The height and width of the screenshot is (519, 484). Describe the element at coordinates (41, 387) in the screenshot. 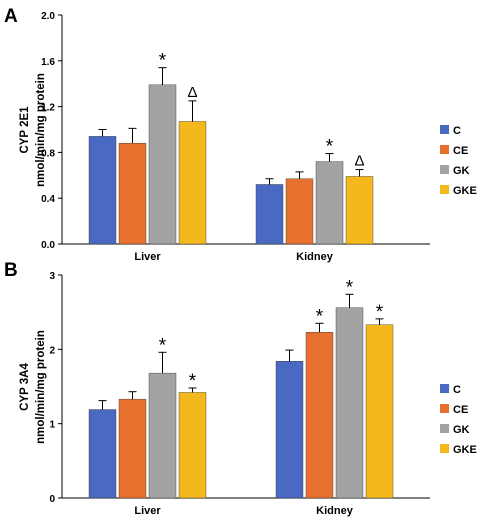

I see `y-axis-label-line2-b: nmol/min/mg protein` at that location.